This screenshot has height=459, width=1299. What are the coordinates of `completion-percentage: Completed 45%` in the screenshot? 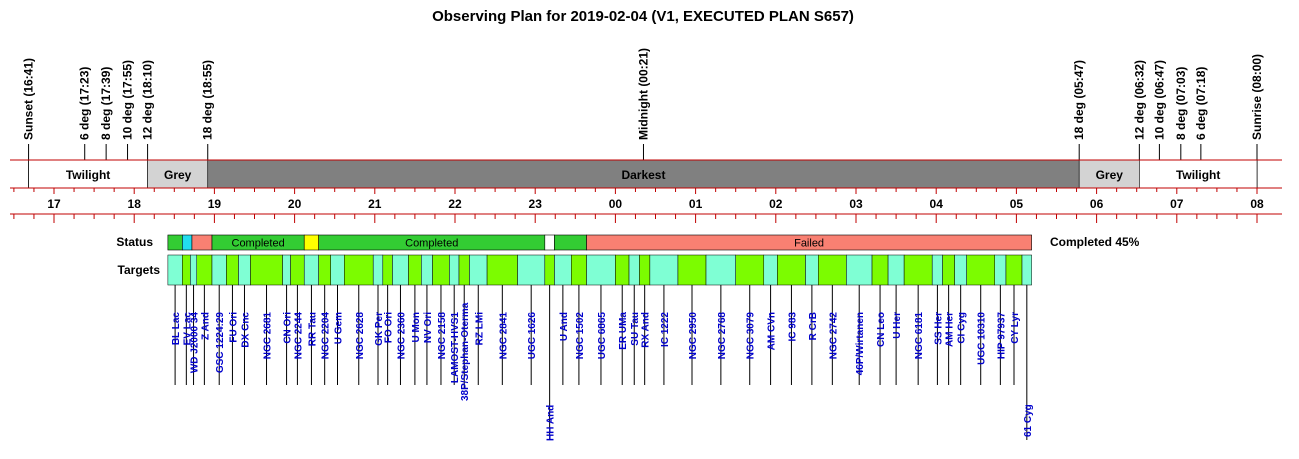 It's located at (1095, 242).